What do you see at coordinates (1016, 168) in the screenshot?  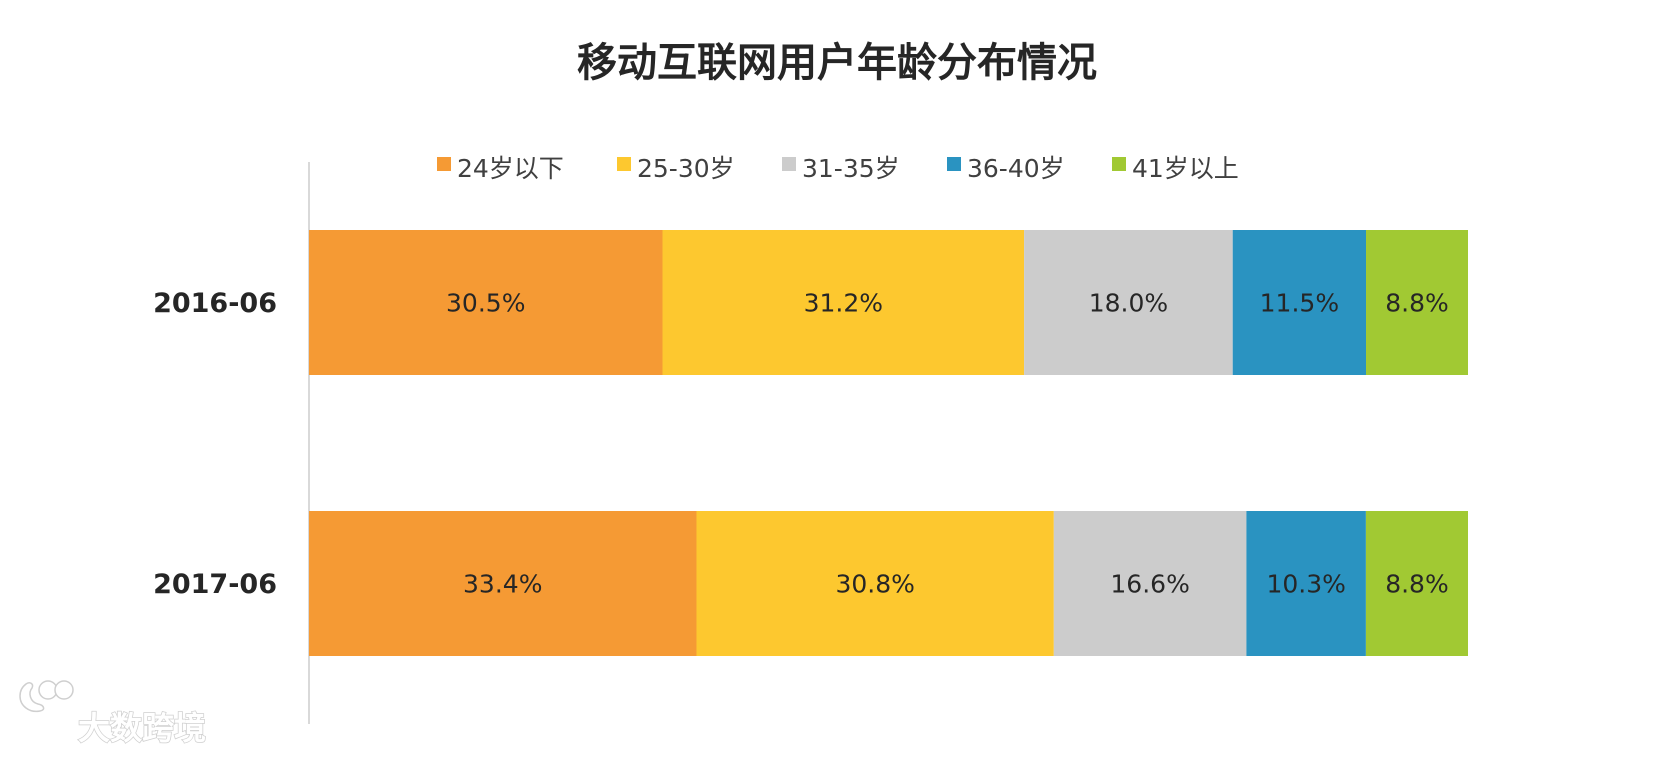 I see `legend-label: 36-40岁` at bounding box center [1016, 168].